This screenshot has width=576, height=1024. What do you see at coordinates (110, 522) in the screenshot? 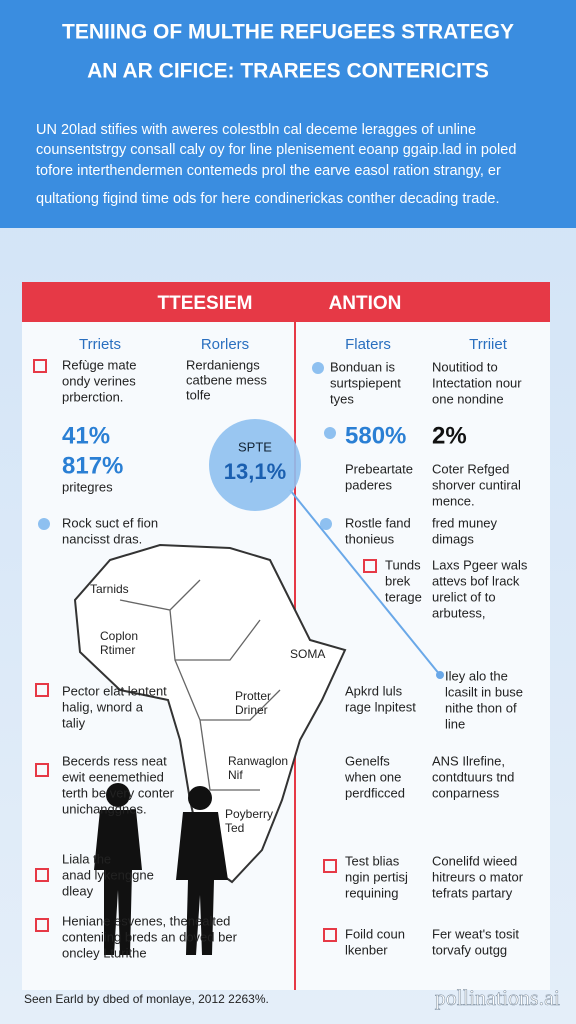
I see `block-text: Rock suct ef fion` at bounding box center [110, 522].